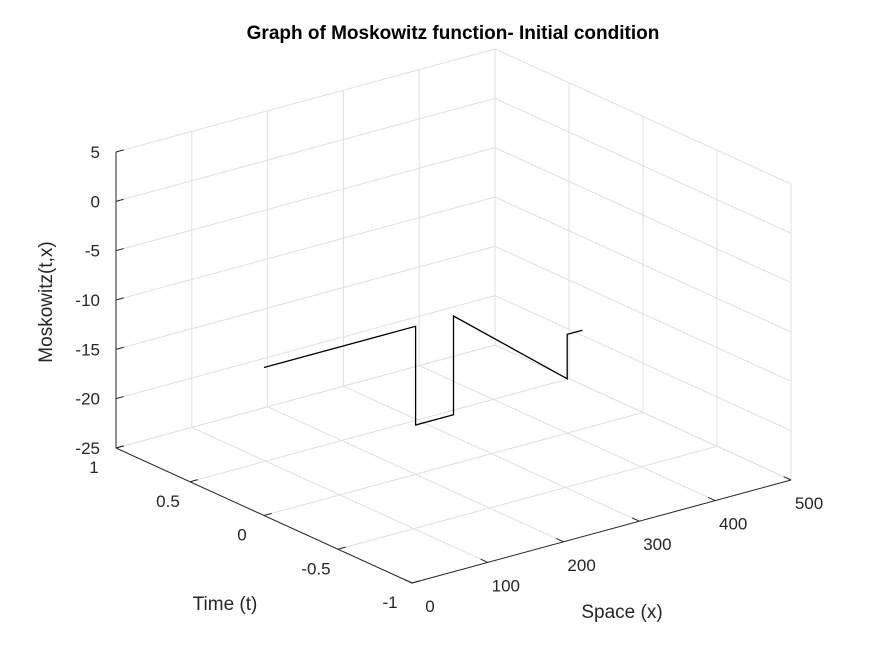 This screenshot has height=661, width=875. I want to click on z-tick-label: 5, so click(95, 152).